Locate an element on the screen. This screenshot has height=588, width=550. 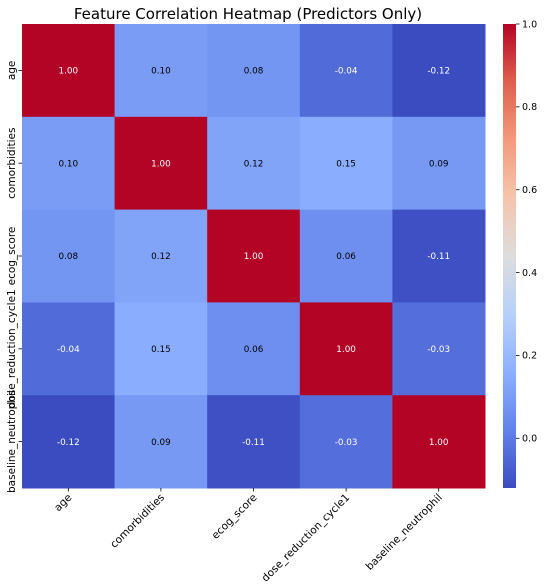
colorbar-gradient is located at coordinates (509, 256).